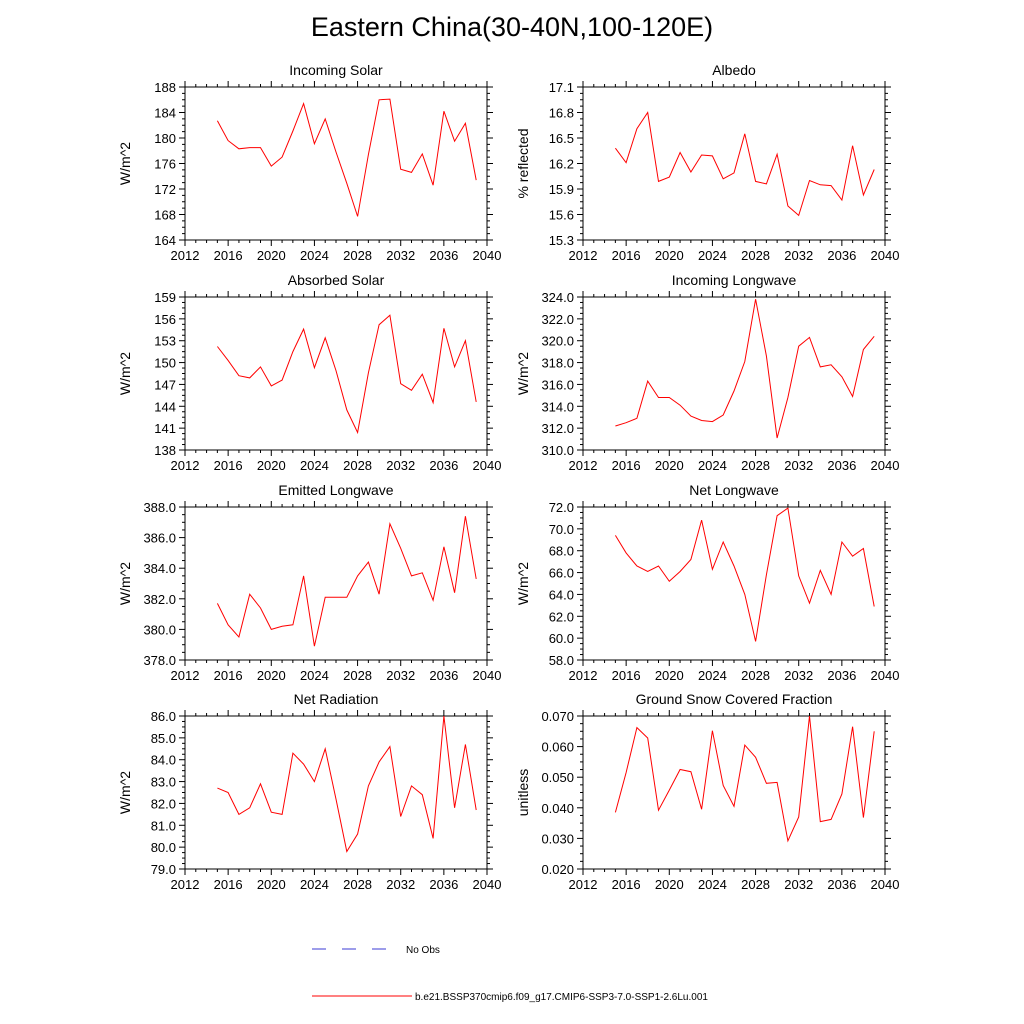  I want to click on y-tick-label: 83.0, so click(163, 782).